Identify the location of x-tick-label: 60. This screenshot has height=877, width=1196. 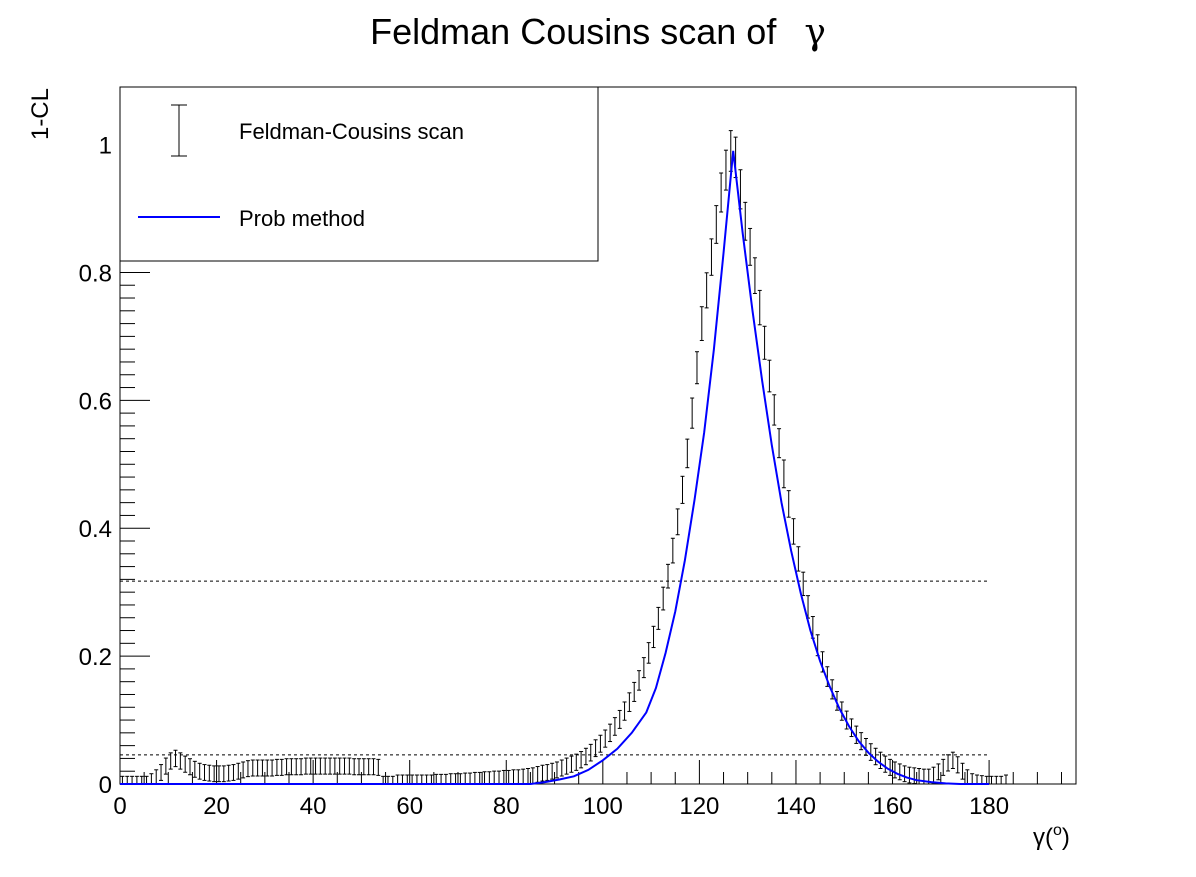
(409, 806).